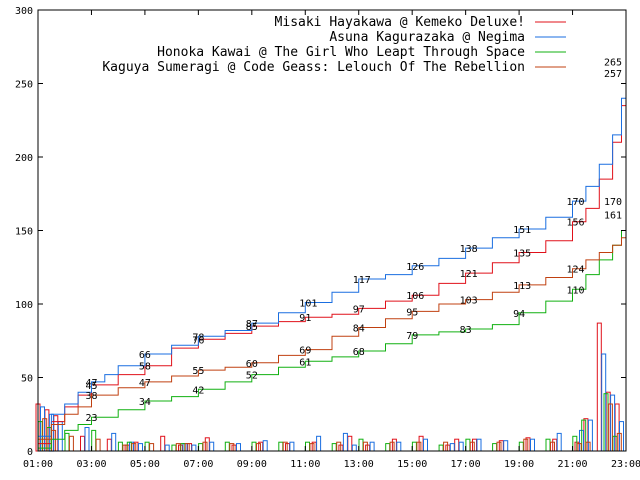 The image size is (640, 480). What do you see at coordinates (38, 464) in the screenshot?
I see `x-tick-label-0: 01:00` at bounding box center [38, 464].